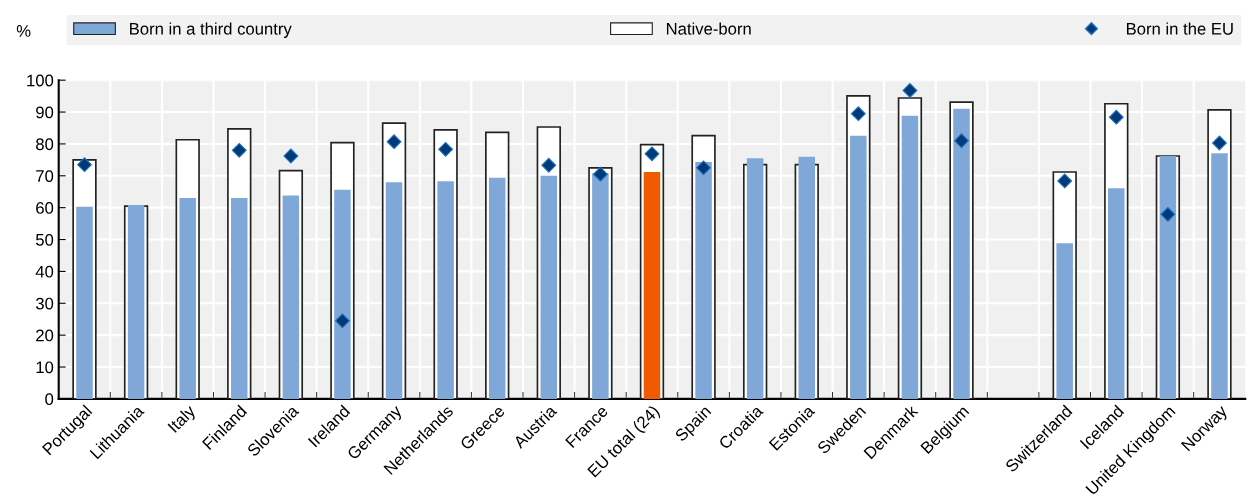 The width and height of the screenshot is (1249, 498). I want to click on y-tick-label: 70, so click(45, 176).